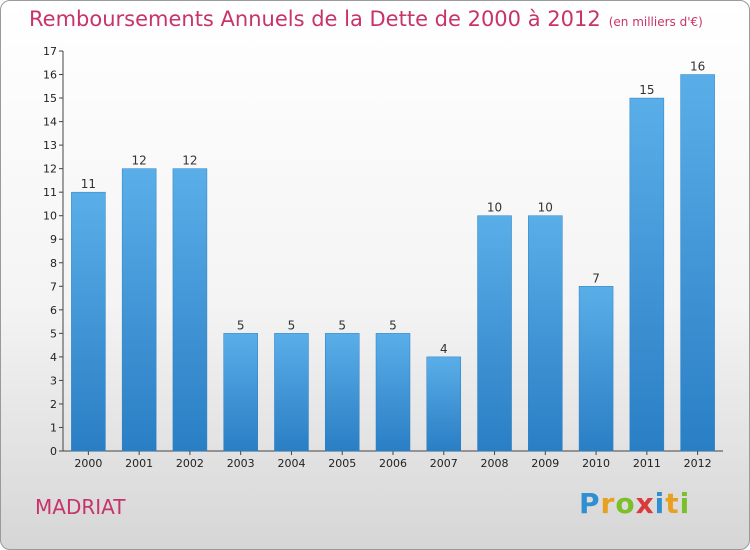 The width and height of the screenshot is (750, 550). Describe the element at coordinates (53, 310) in the screenshot. I see `y-tick-label: 6` at that location.